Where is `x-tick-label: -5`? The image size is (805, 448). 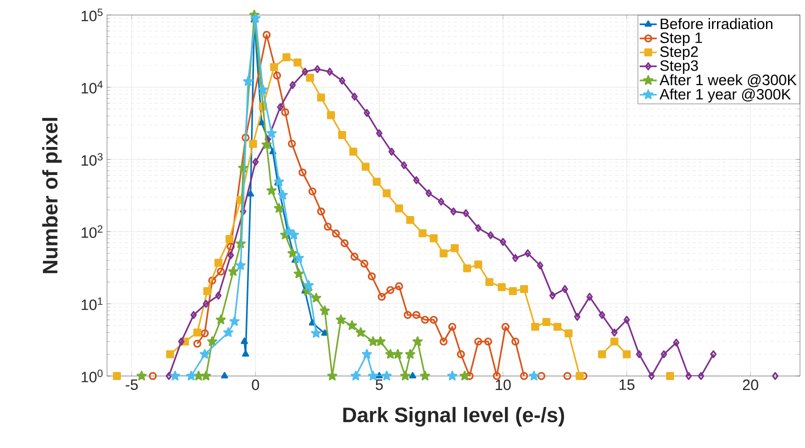
x-tick-label: -5 is located at coordinates (132, 385).